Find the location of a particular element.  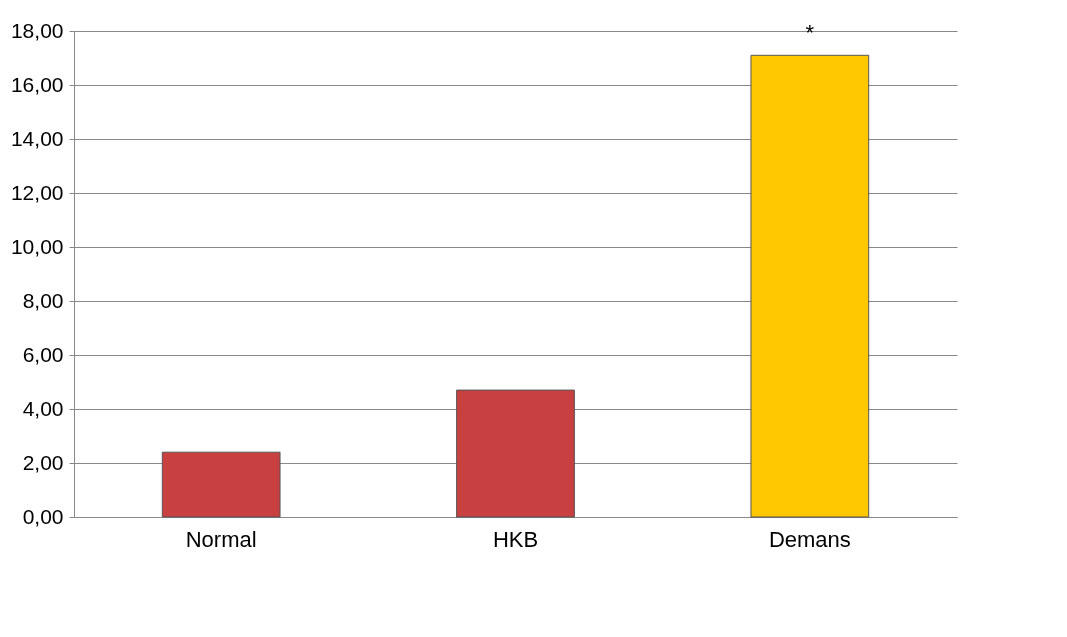

y-tick-label: 14,00 is located at coordinates (37, 138).